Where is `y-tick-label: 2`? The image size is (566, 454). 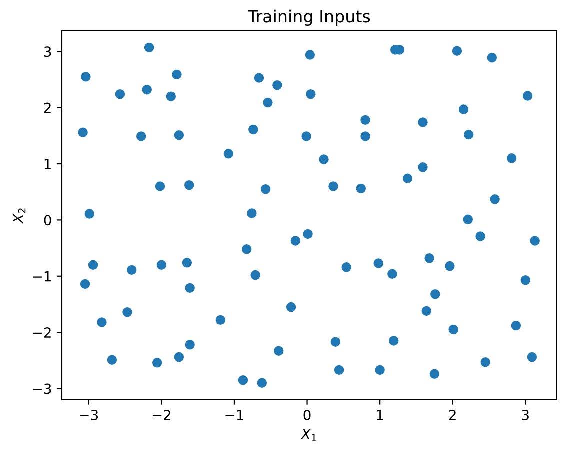 y-tick-label: 2 is located at coordinates (47, 108).